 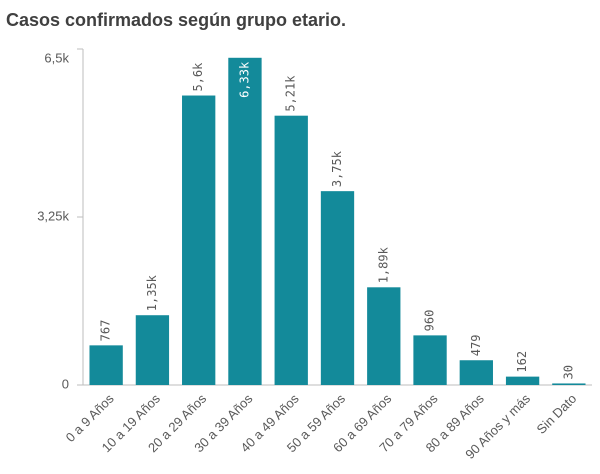 What do you see at coordinates (430, 321) in the screenshot?
I see `value-label: 960` at bounding box center [430, 321].